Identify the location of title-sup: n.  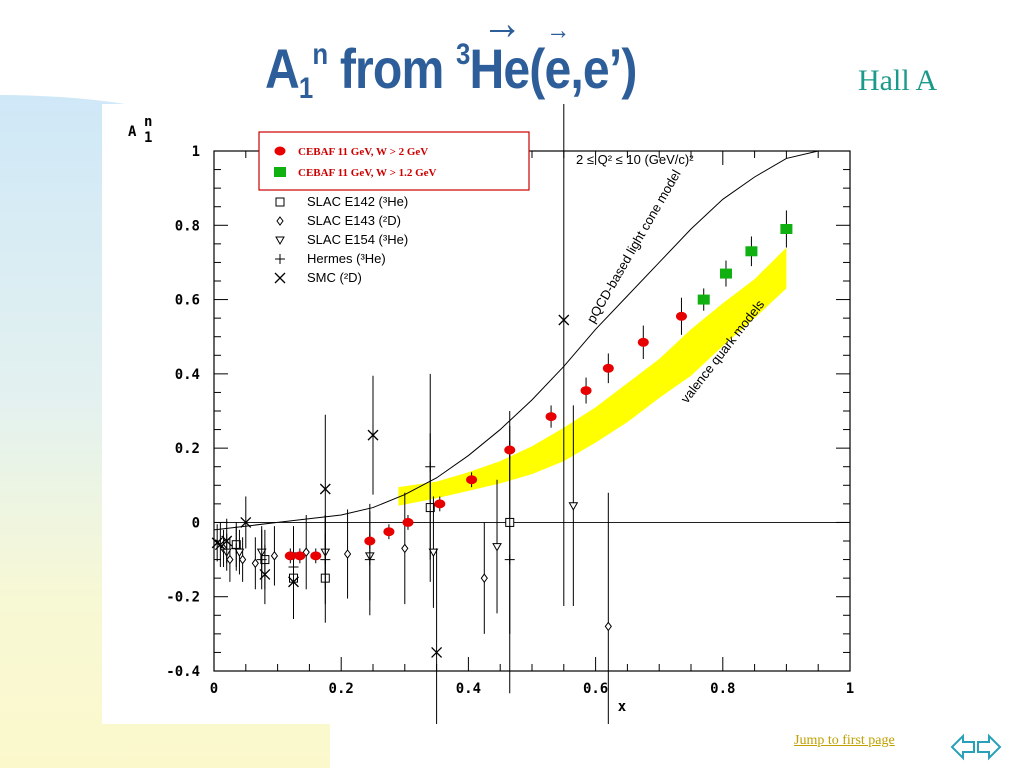
(320, 54).